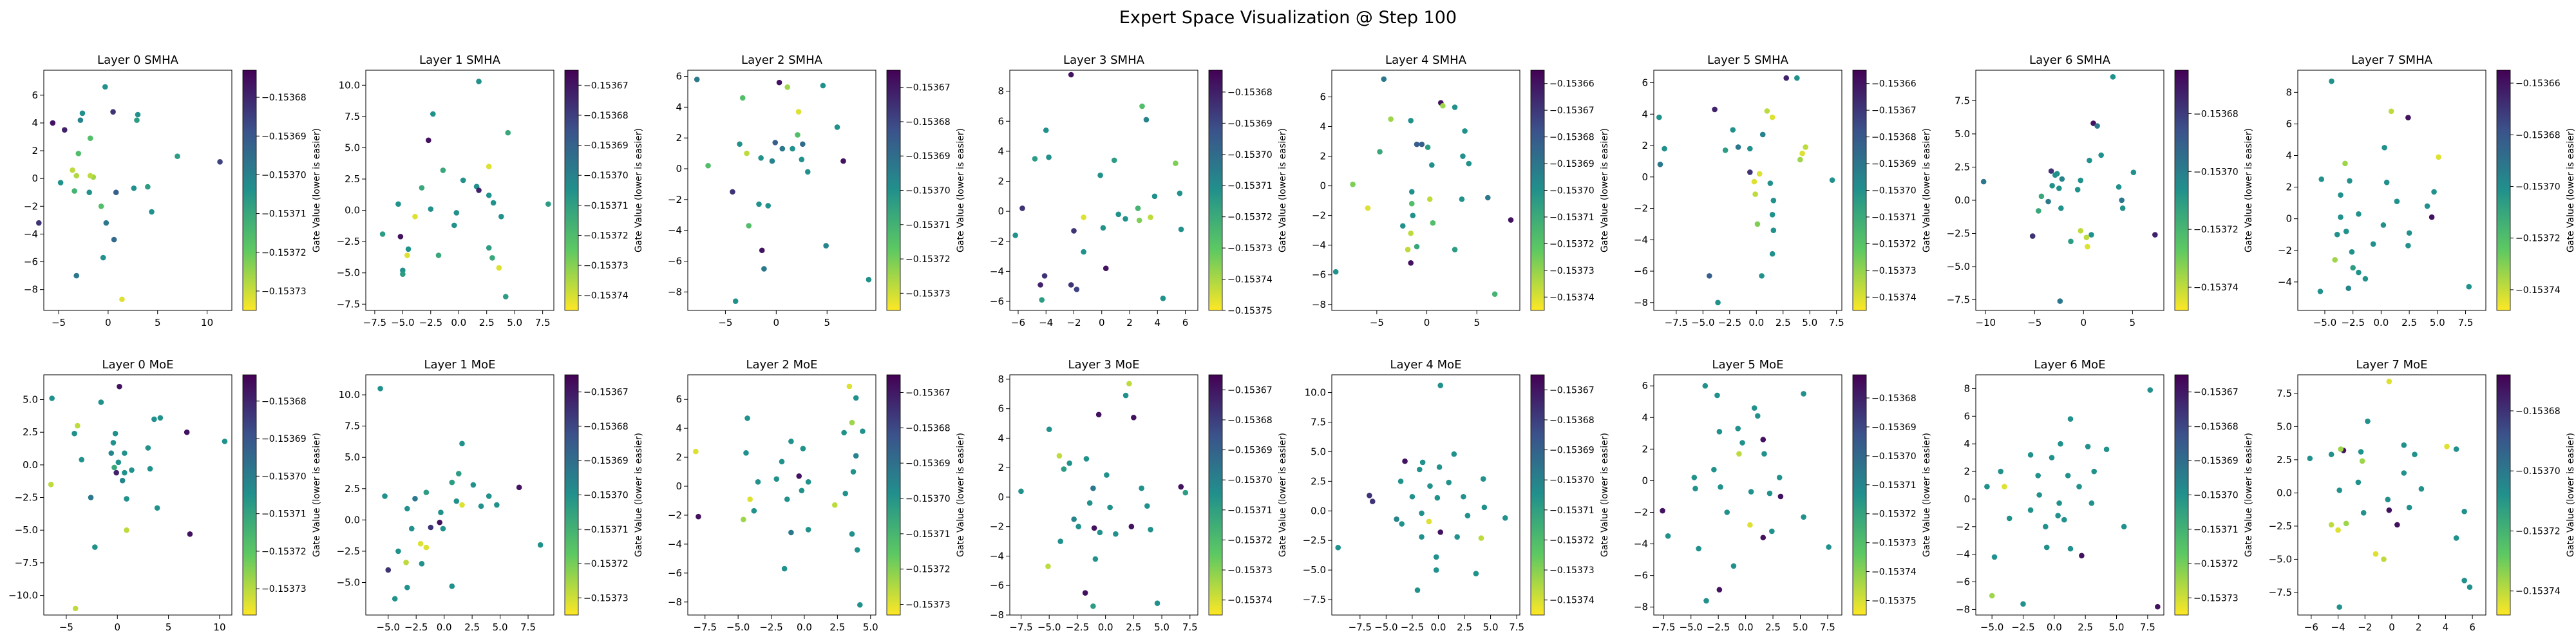 The image size is (2576, 644). I want to click on x-tick-label: −2.5, so click(431, 322).